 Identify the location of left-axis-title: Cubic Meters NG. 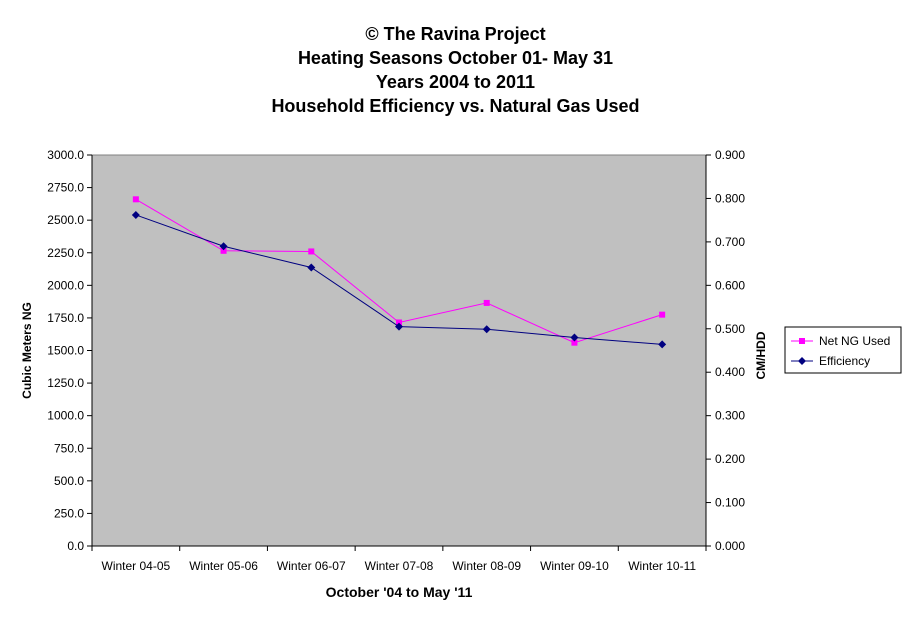
(27, 350).